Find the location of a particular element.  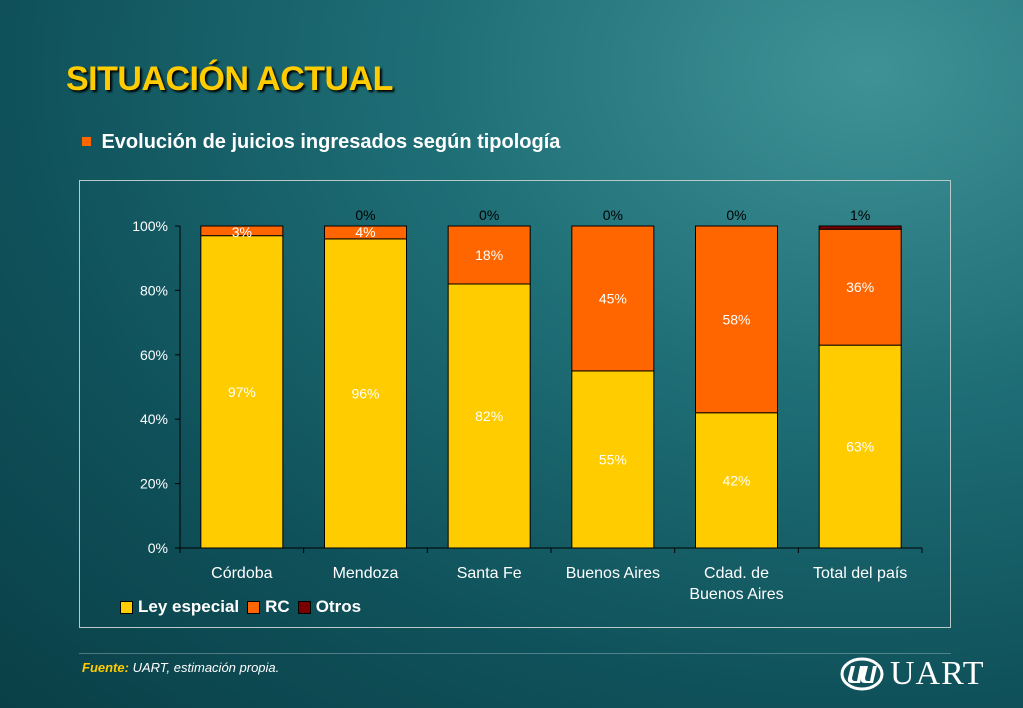

source-note: Fuente: UART, estimación propia. is located at coordinates (180, 667).